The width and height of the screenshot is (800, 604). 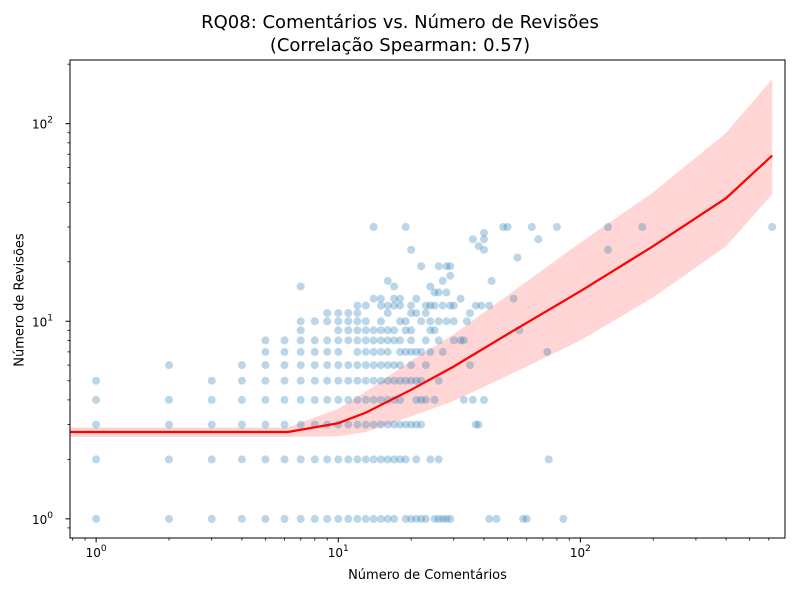 I want to click on y-tick-label: 10², so click(x=42, y=124).